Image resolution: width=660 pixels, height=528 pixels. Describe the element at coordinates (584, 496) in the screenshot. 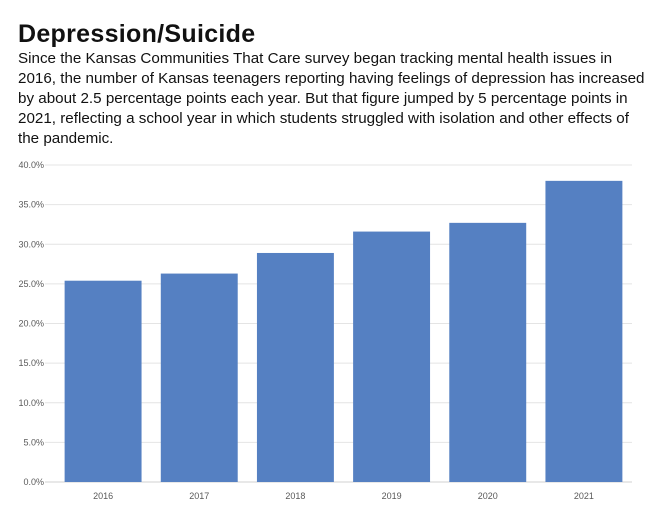

I see `x-tick-label: 2021` at that location.